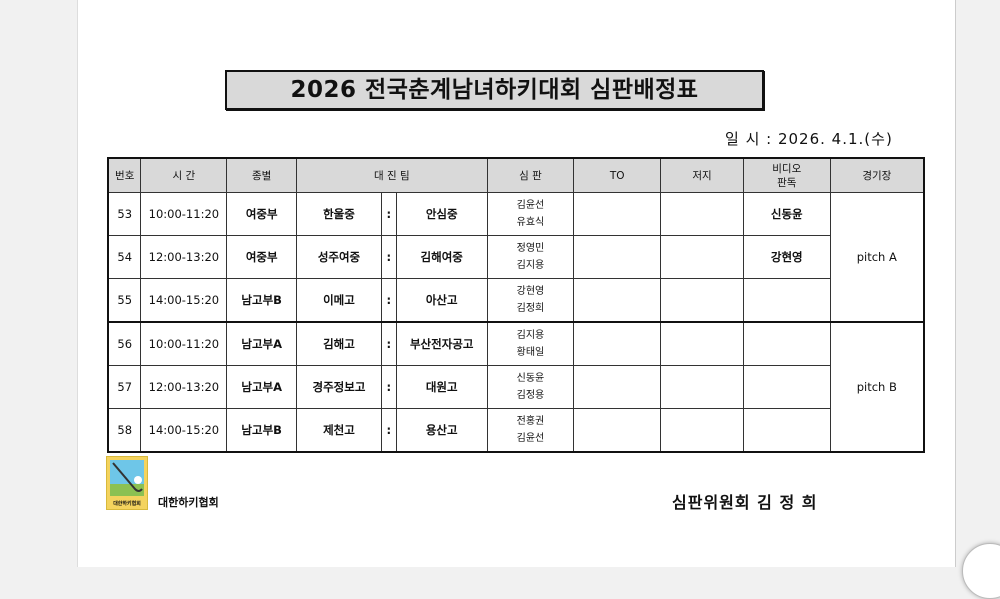 This screenshot has width=1000, height=599. I want to click on referee-1: 강현영, so click(530, 291).